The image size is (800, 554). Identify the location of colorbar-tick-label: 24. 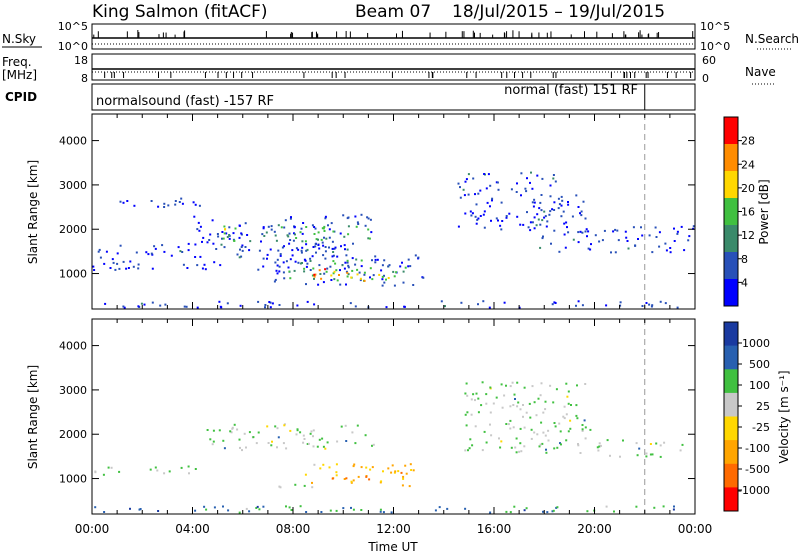
(748, 164).